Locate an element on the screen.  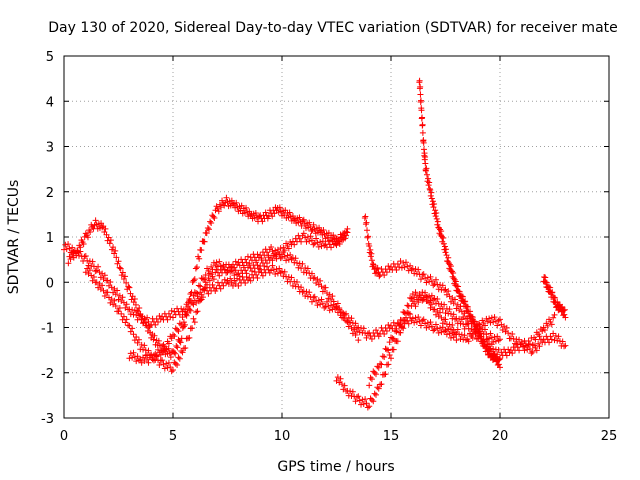
y-tick-label: 0 is located at coordinates (50, 283).